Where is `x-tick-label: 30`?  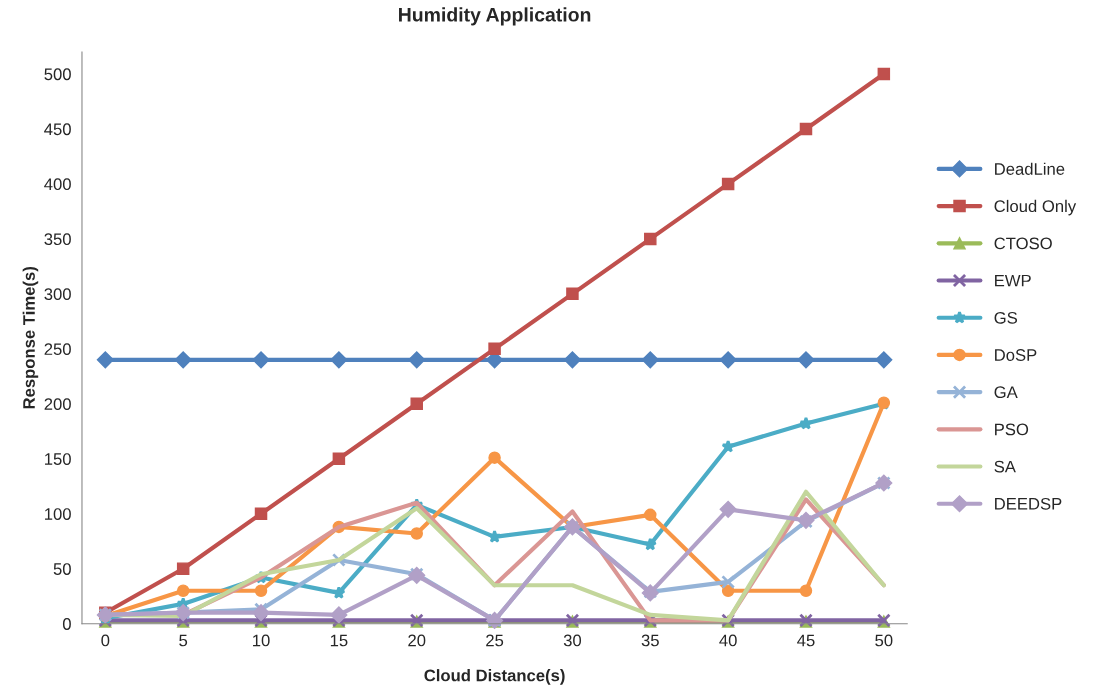 x-tick-label: 30 is located at coordinates (572, 640).